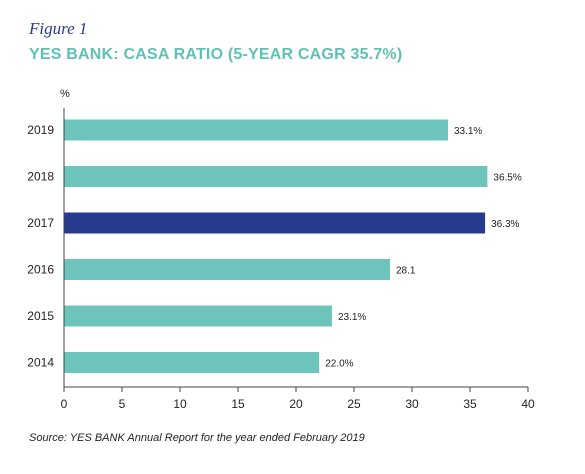  Describe the element at coordinates (412, 404) in the screenshot. I see `x-tick-30: 30` at that location.